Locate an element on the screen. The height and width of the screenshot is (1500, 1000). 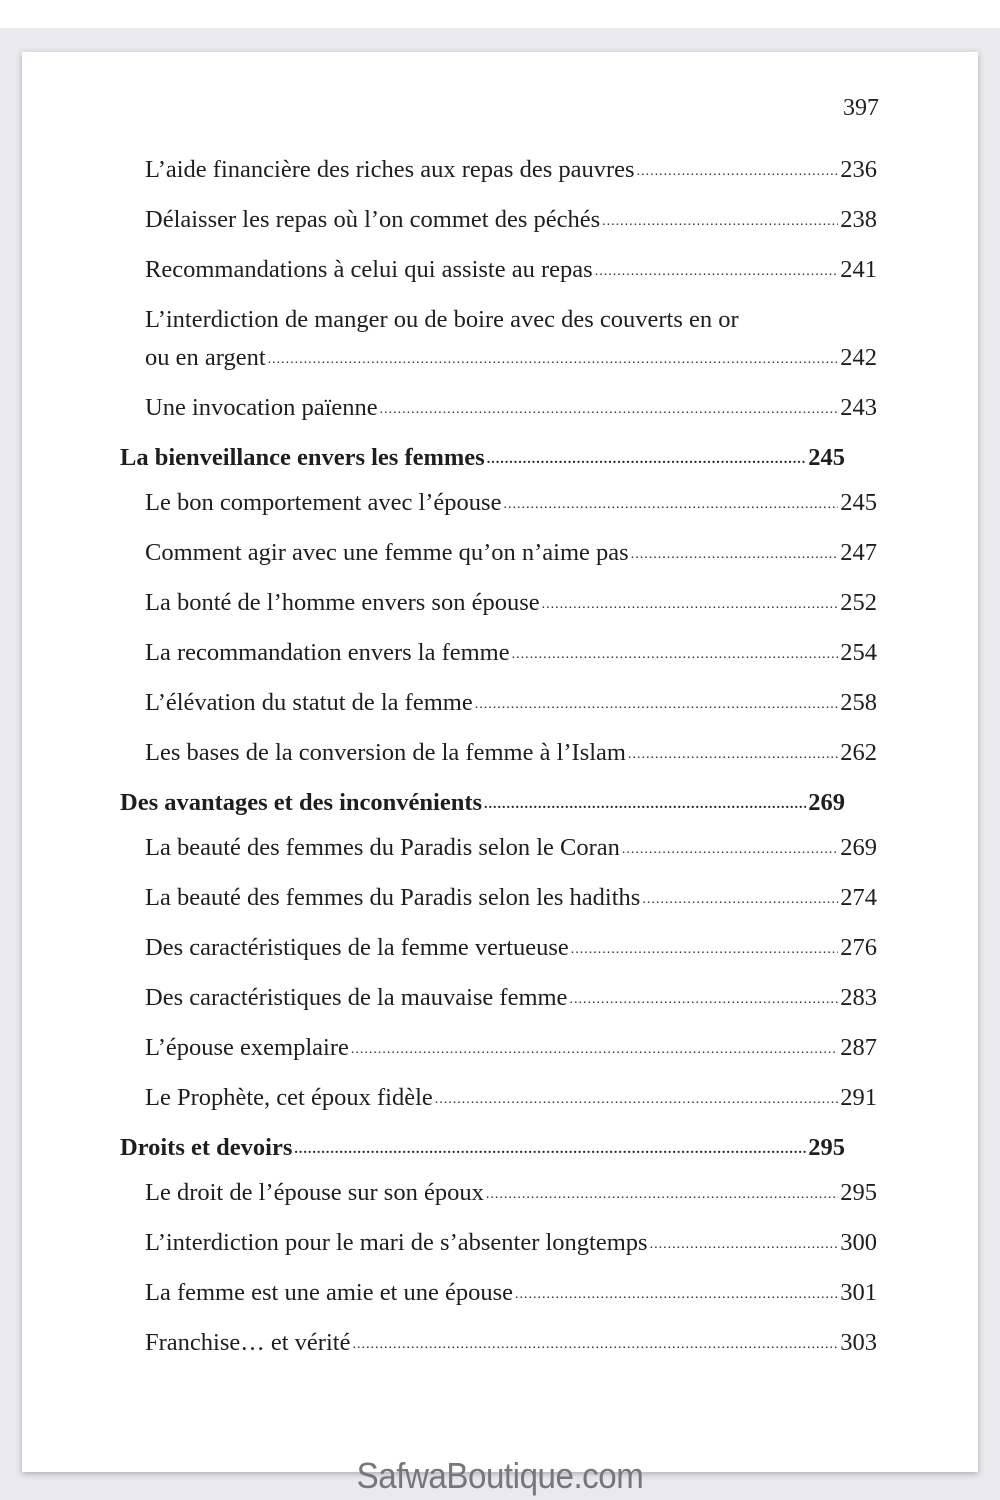
entry-page-number: 262 is located at coordinates (858, 752).